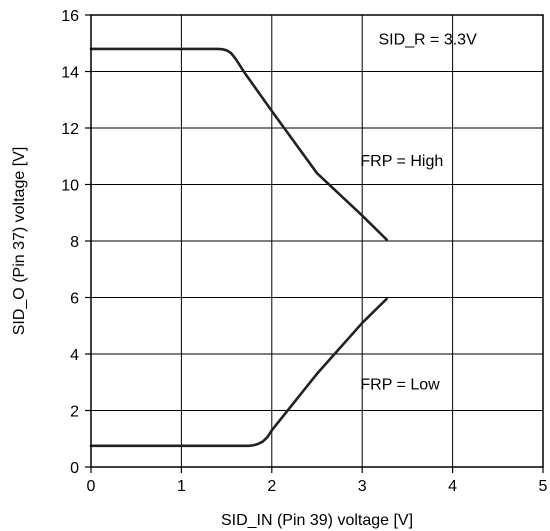 The width and height of the screenshot is (550, 531). Describe the element at coordinates (74, 242) in the screenshot. I see `y-tick-label: 8` at that location.